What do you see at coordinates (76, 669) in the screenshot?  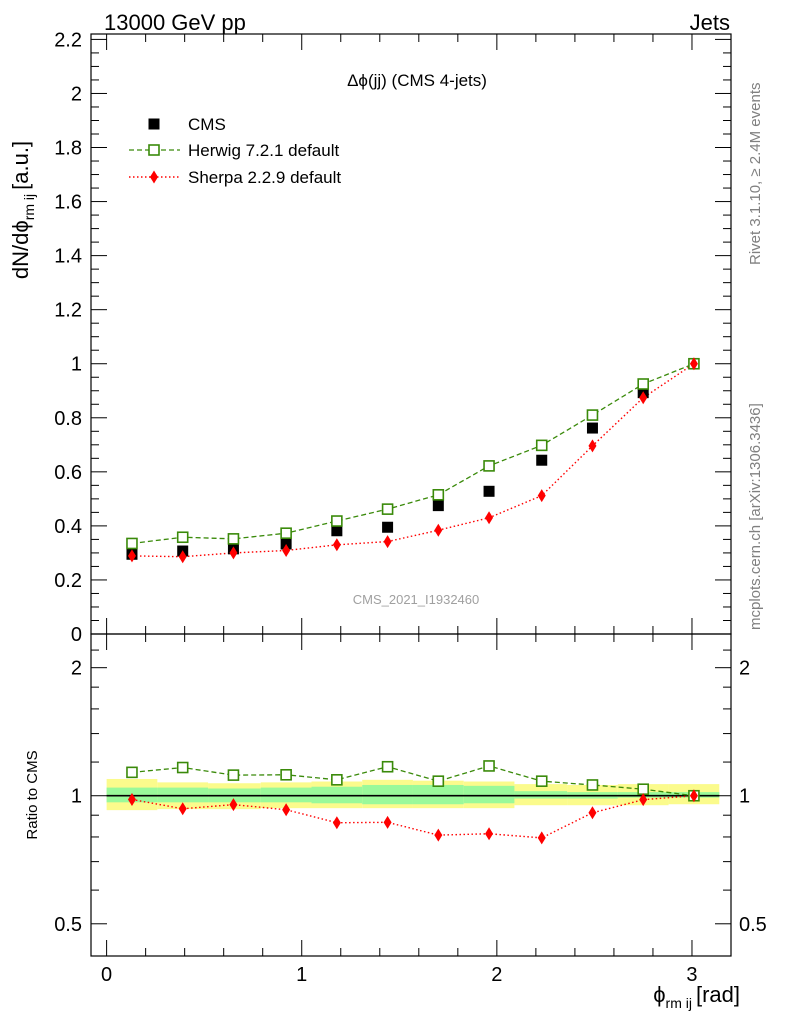 I see `ratio-y-tick-label: 2` at bounding box center [76, 669].